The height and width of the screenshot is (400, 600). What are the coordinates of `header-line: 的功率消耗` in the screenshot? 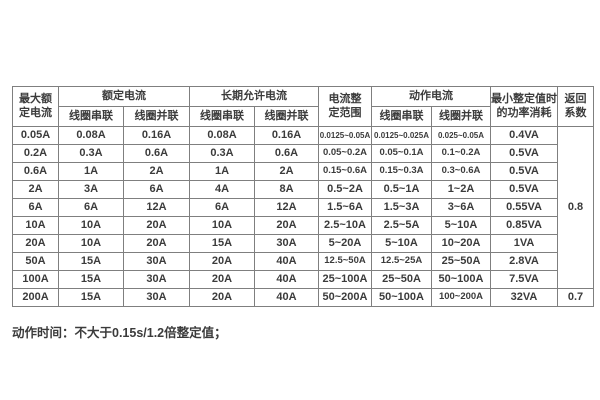 It's located at (524, 112).